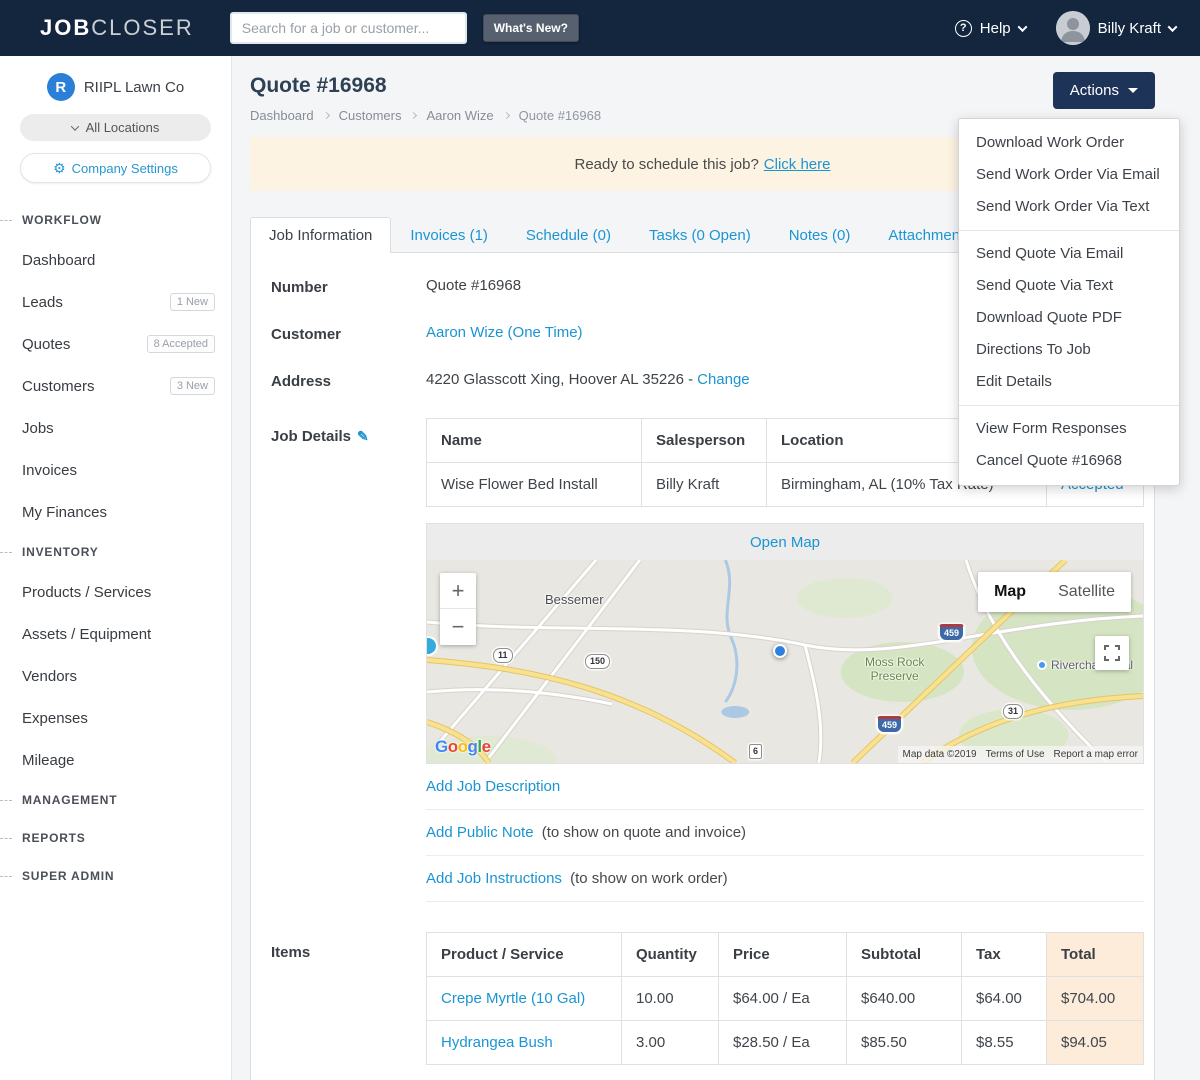  What do you see at coordinates (291, 952) in the screenshot?
I see `items-label: Items` at bounding box center [291, 952].